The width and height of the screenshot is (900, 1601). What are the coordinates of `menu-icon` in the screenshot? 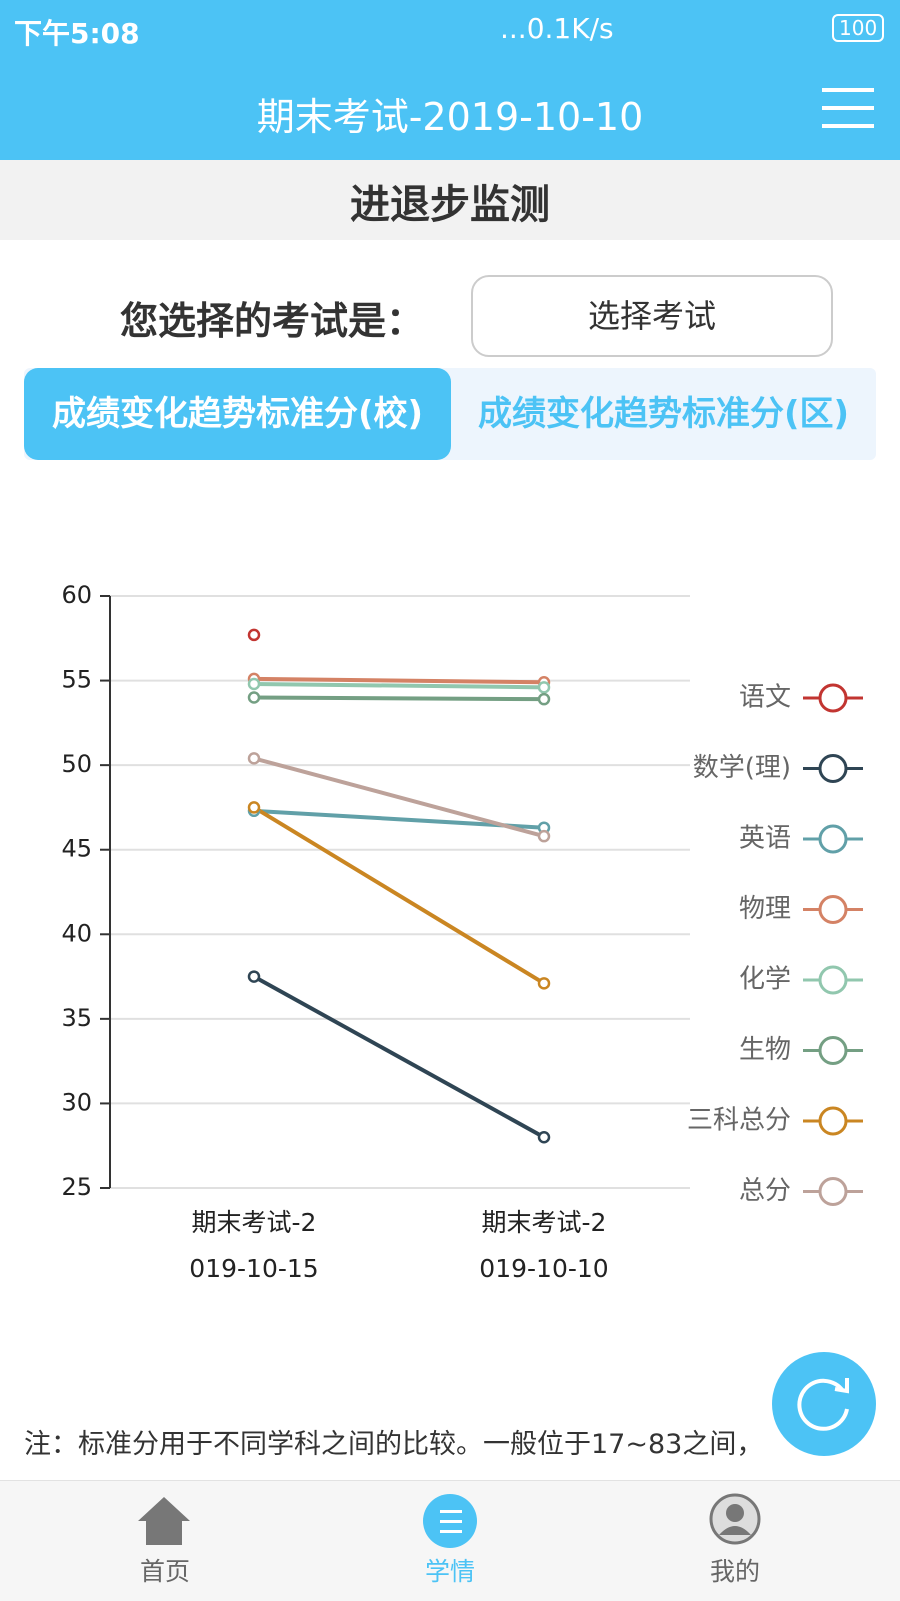 It's located at (848, 108).